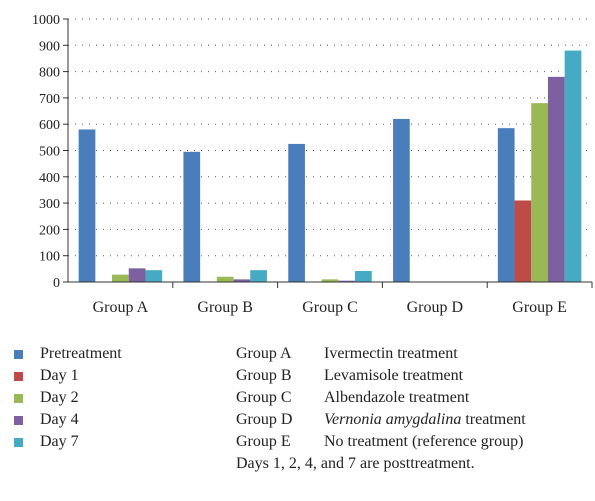  I want to click on x-tick-labels: Group A Group B Group C Group D Group E, so click(330, 307).